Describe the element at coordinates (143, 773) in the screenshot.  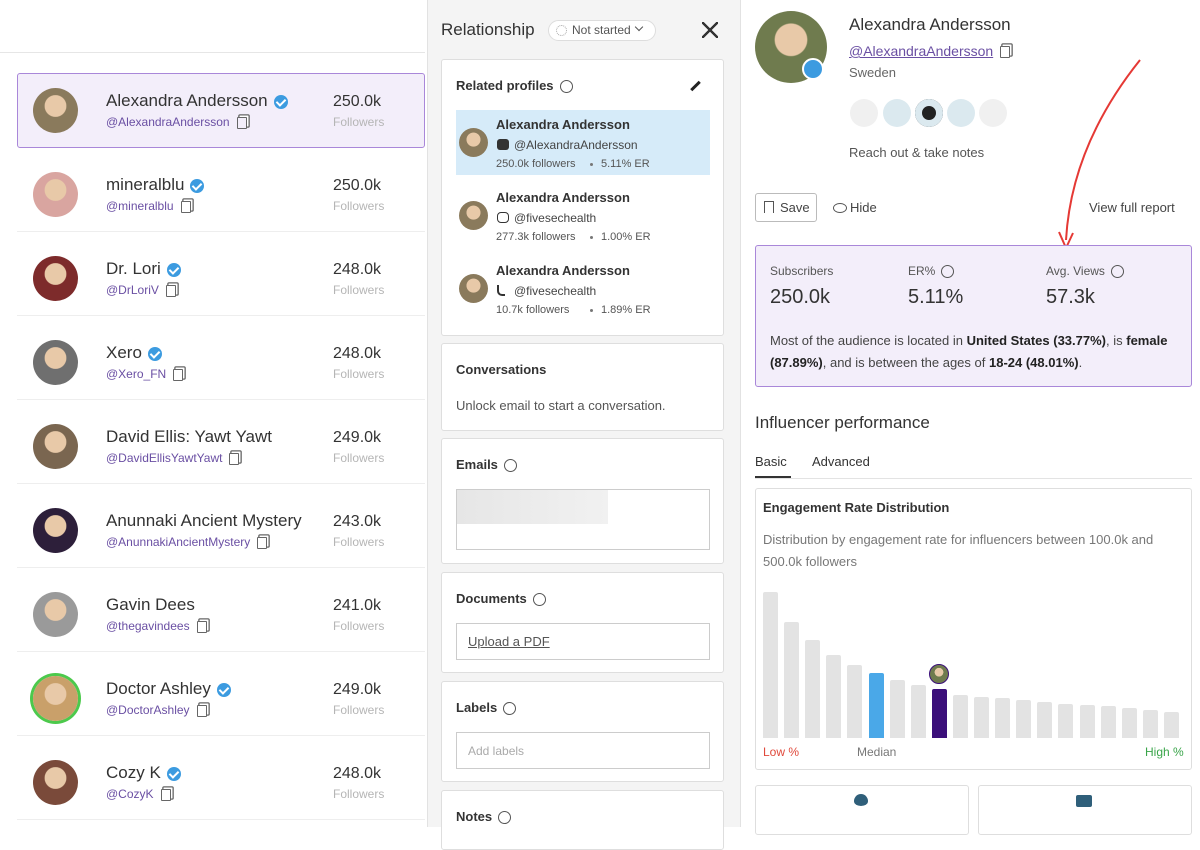
I see `influencer-name: Cozy K` at that location.